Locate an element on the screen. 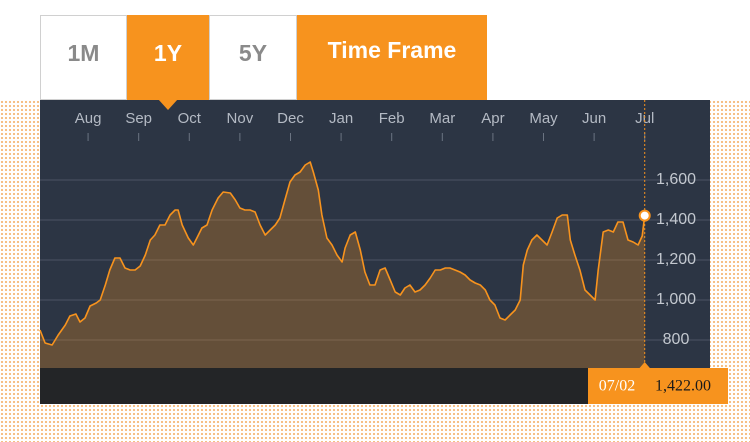  y-tick-label: 1,400 is located at coordinates (676, 219).